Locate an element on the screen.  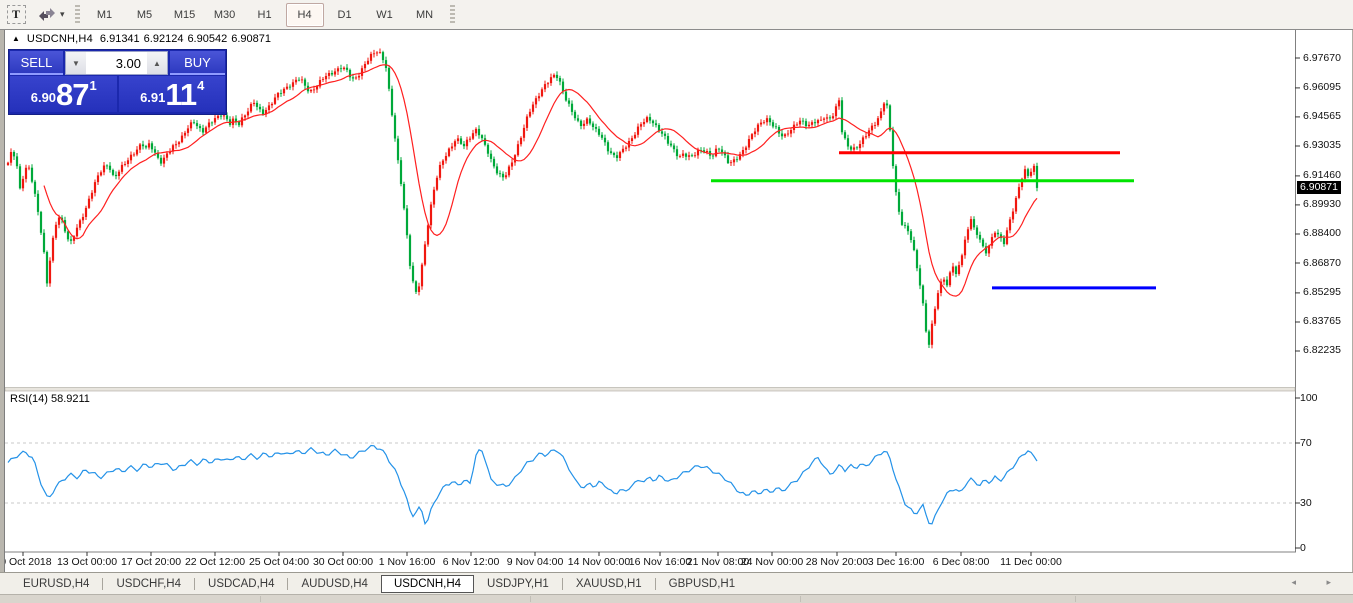
rsi-axis-label: 30 is located at coordinates (1306, 502).